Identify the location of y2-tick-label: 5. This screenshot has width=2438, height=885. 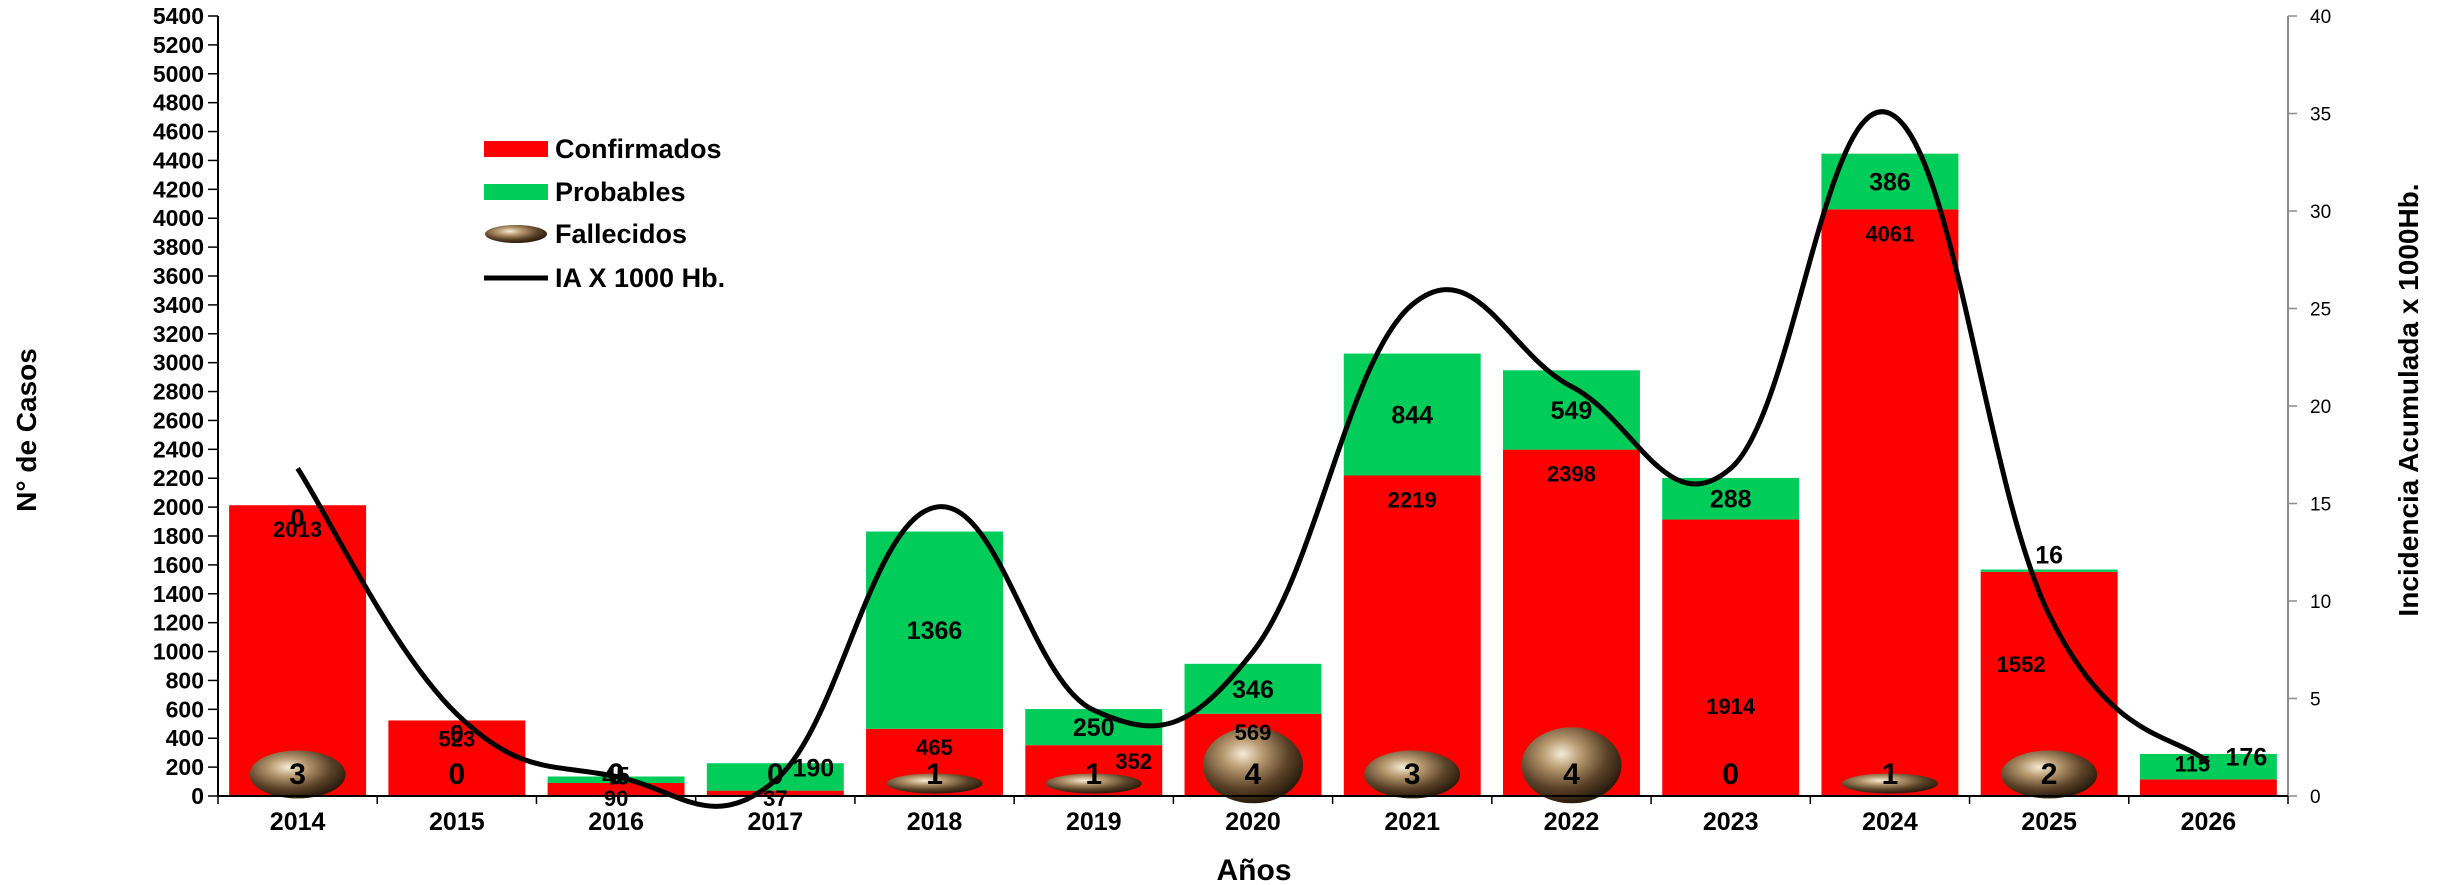
(2315, 700).